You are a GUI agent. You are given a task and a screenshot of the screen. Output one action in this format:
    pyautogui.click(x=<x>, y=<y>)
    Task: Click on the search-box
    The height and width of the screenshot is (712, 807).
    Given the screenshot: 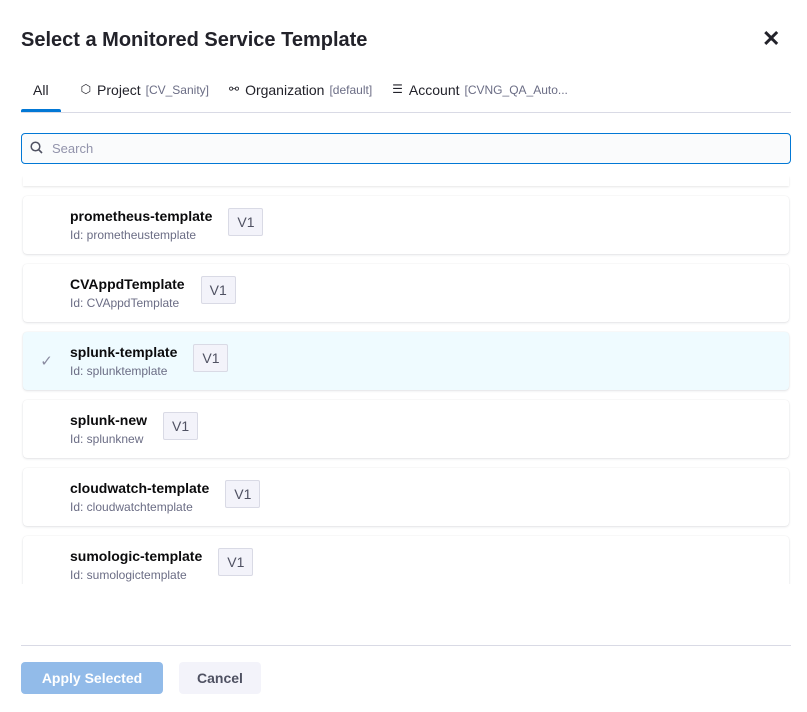 What is the action you would take?
    pyautogui.click(x=406, y=148)
    